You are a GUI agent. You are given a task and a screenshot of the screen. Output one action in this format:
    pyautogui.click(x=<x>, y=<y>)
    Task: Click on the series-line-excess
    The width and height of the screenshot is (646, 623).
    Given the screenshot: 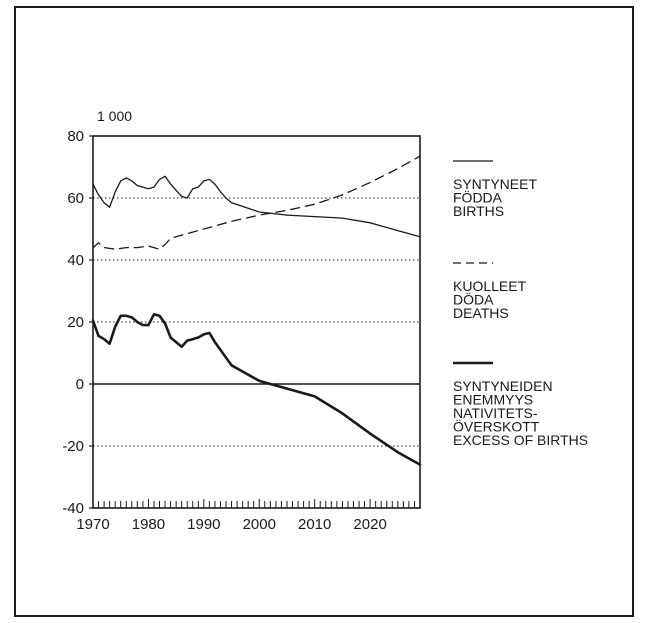 What is the action you would take?
    pyautogui.click(x=256, y=389)
    